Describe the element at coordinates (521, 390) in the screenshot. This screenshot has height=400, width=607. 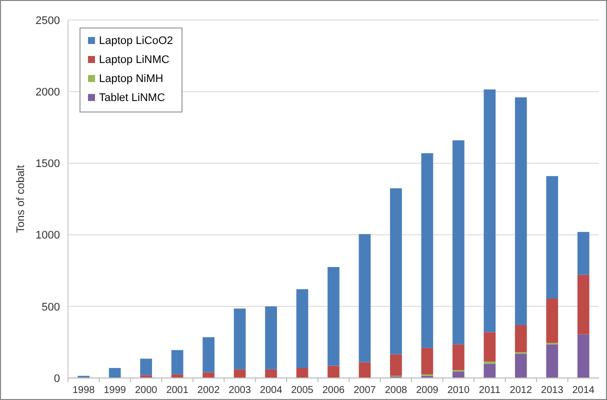
I see `x-tick-label: 2012` at that location.